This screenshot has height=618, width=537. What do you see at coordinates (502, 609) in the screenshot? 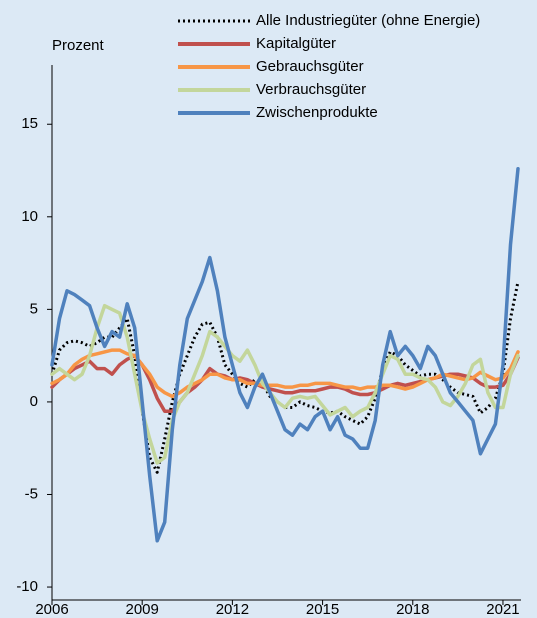
I see `x-tick-label: 2021` at bounding box center [502, 609].